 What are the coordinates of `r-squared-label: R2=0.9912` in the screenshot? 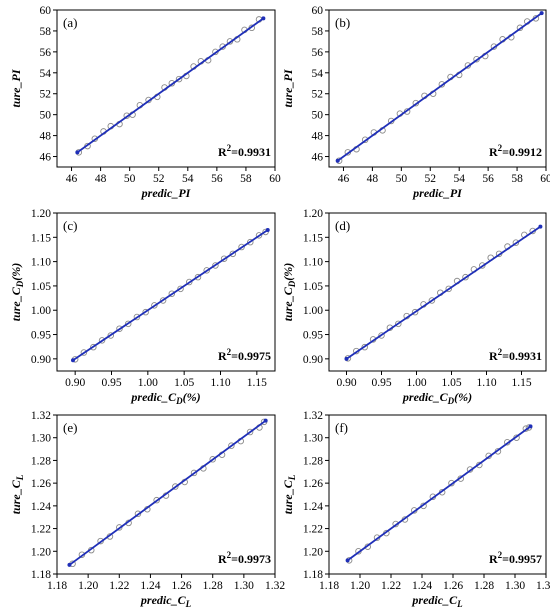 It's located at (515, 151).